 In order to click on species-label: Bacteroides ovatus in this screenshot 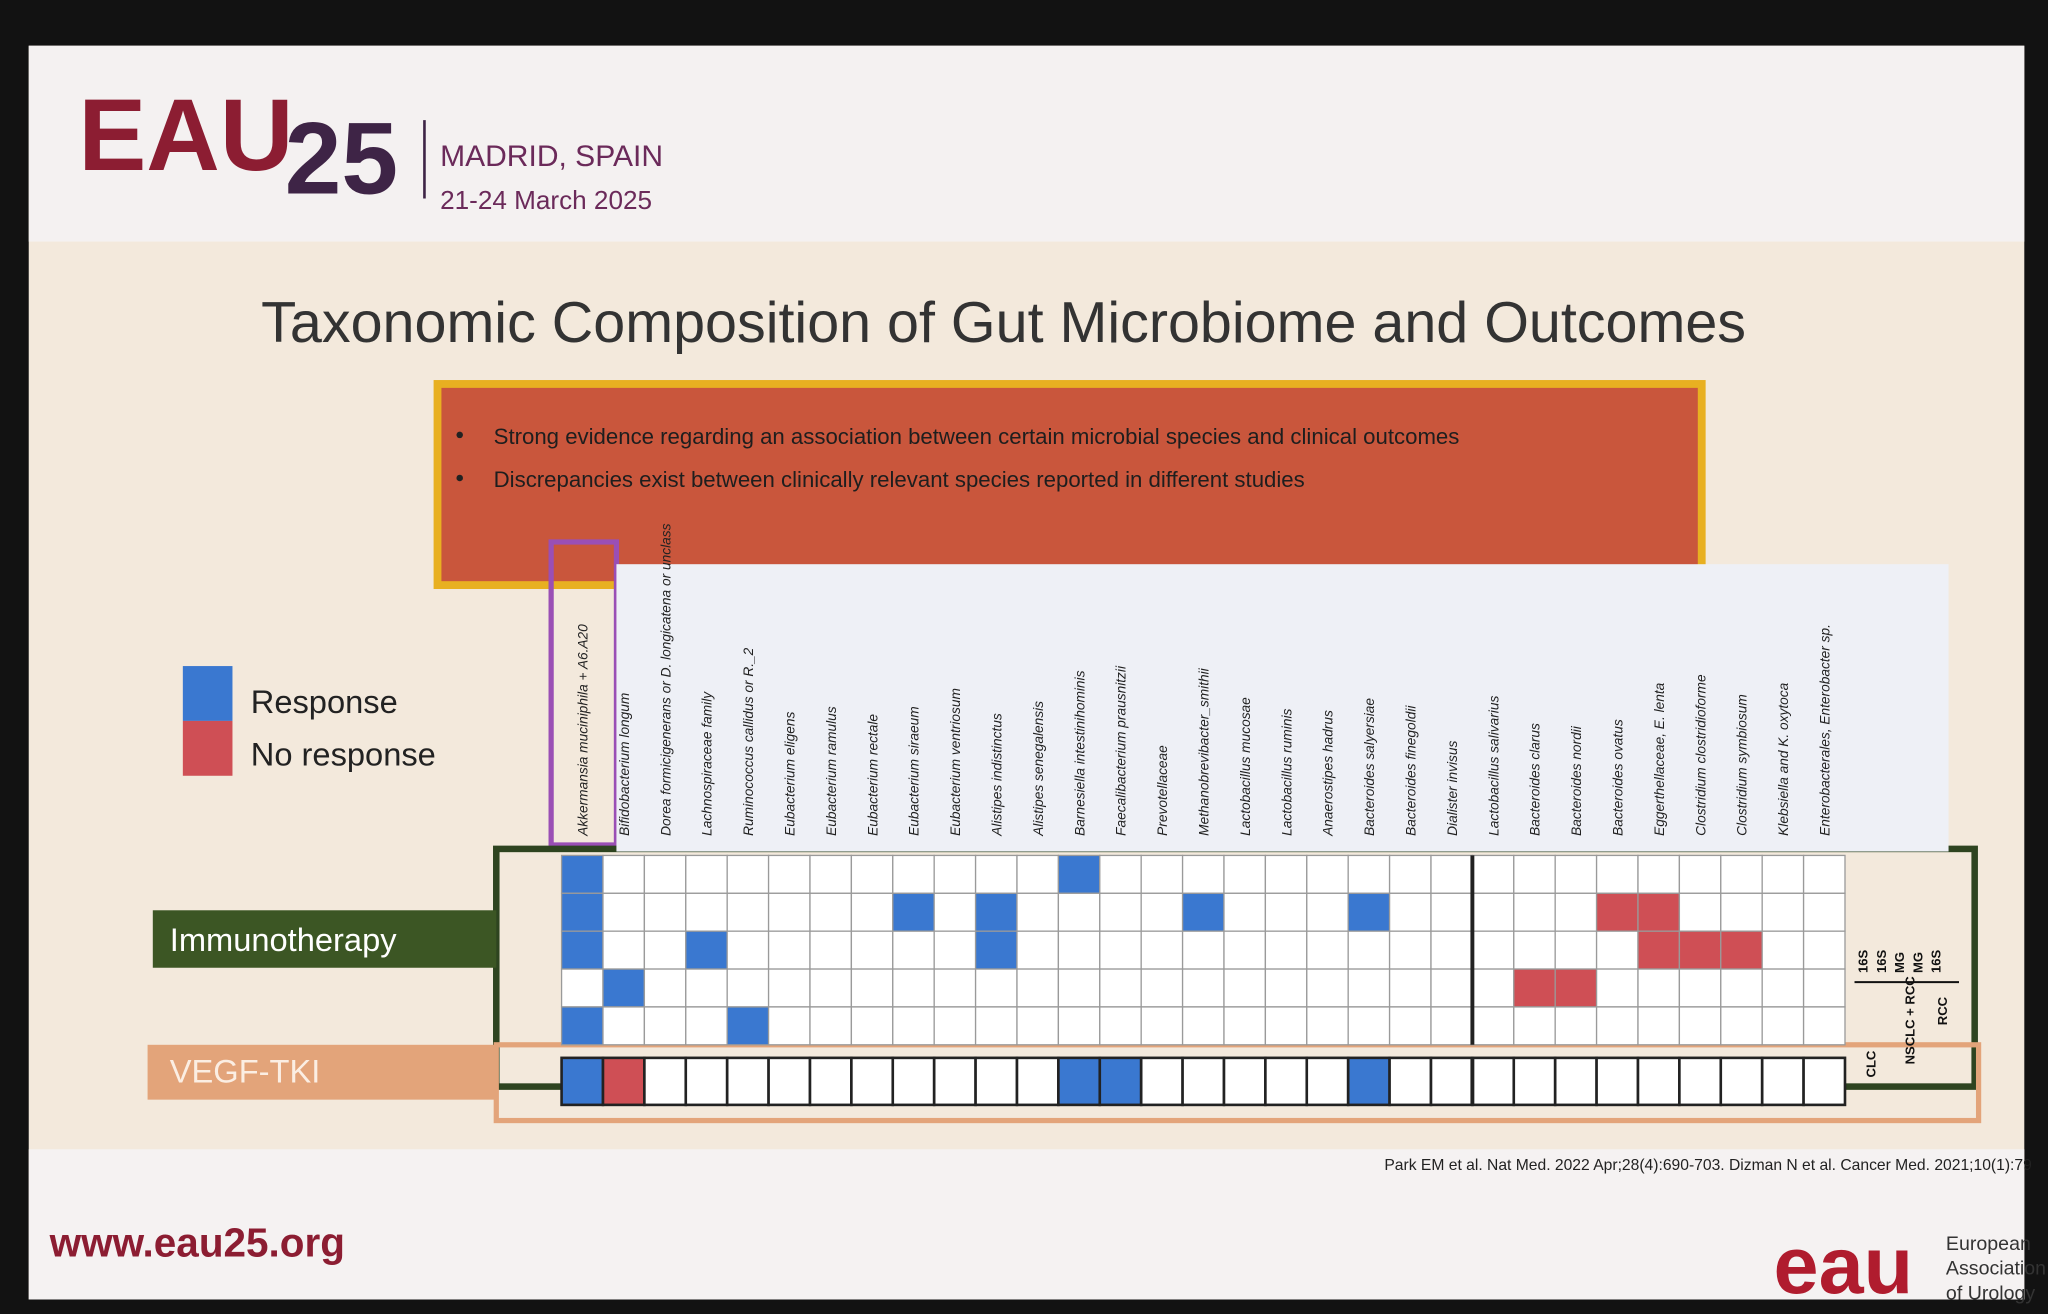, I will do `click(1618, 777)`.